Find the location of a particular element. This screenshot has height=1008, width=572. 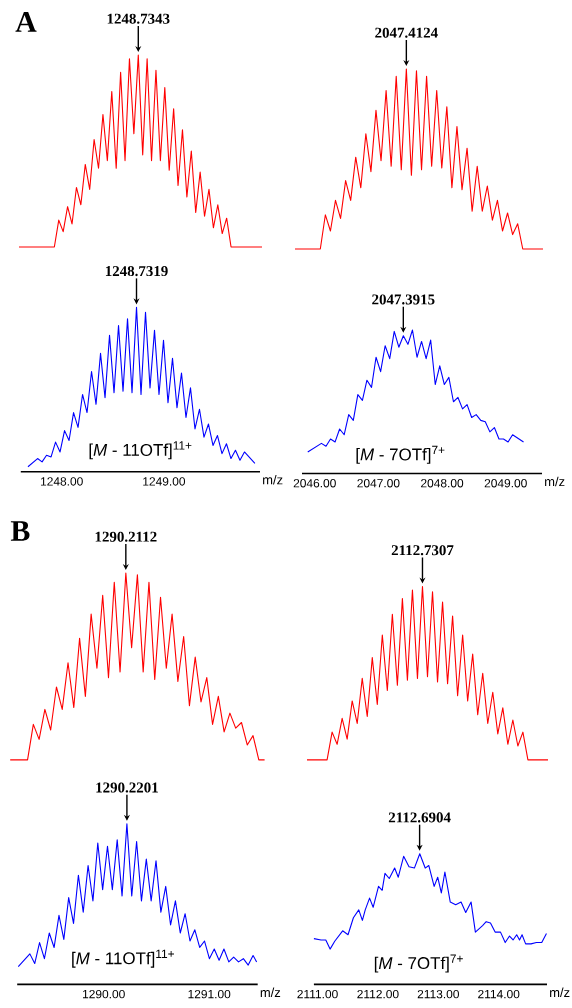

annotation: 2047.4124 is located at coordinates (406, 32).